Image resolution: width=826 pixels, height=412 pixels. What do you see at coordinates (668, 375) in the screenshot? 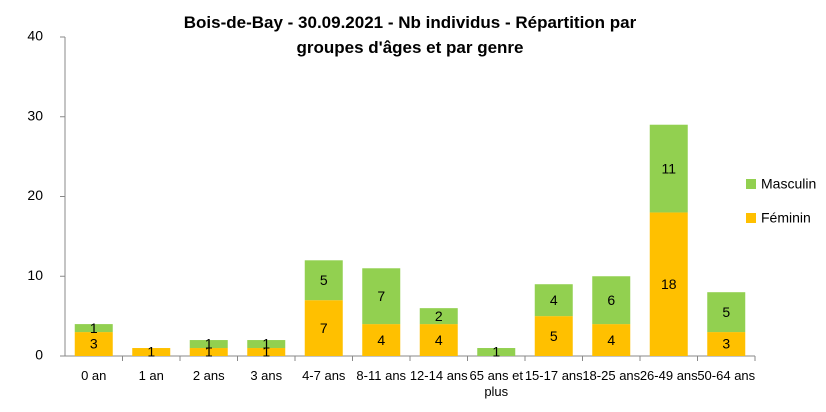
I see `x-tick-label: 26-49 ans` at bounding box center [668, 375].